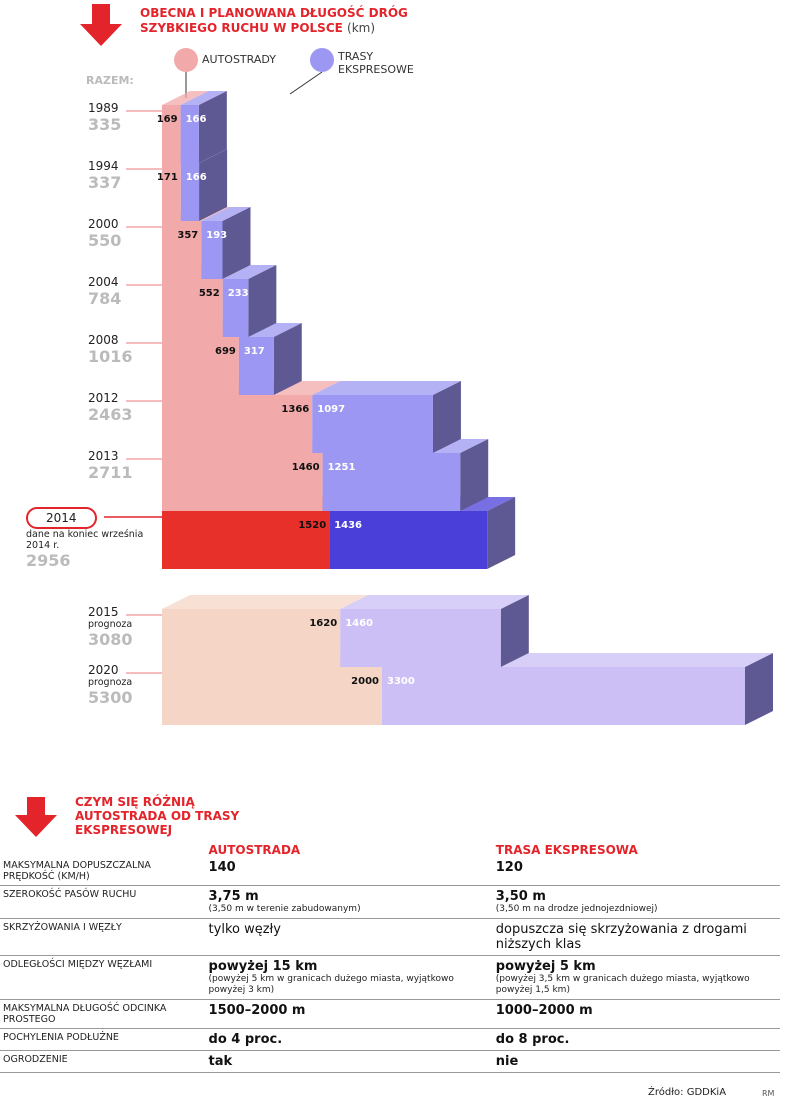 The height and width of the screenshot is (1120, 805). I want to click on cell-main: 3,50 m, so click(520, 896).